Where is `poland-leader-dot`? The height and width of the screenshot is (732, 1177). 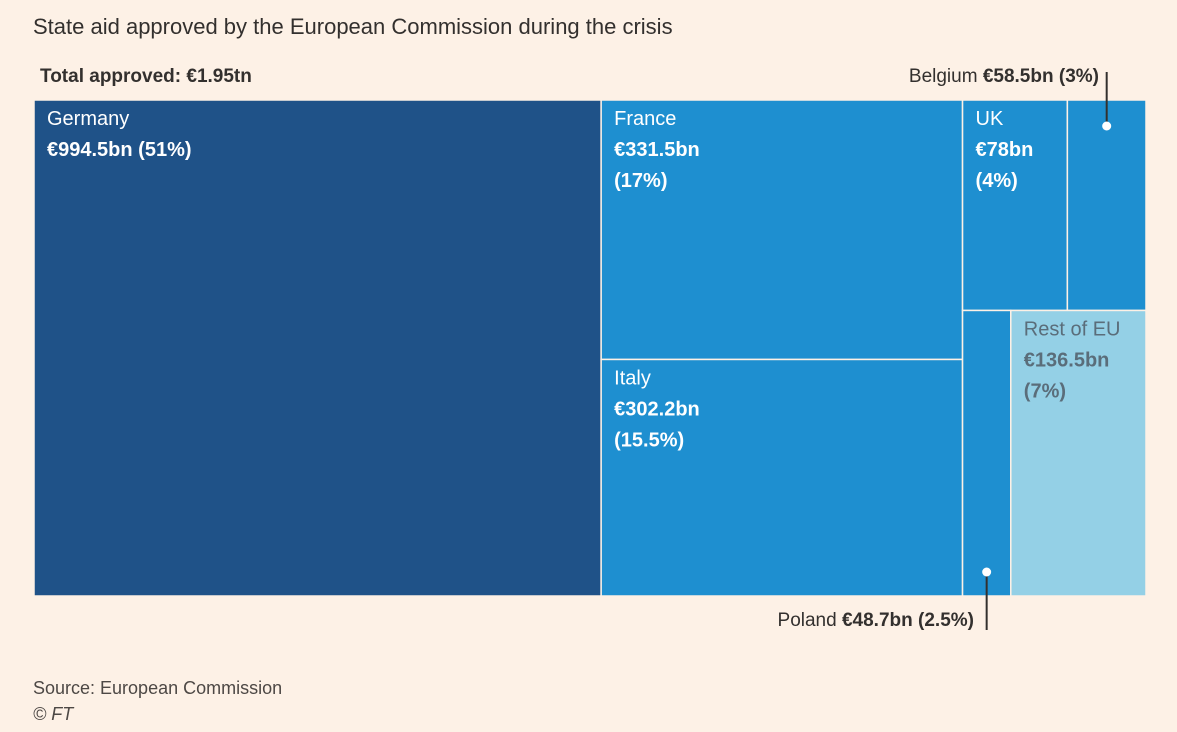 poland-leader-dot is located at coordinates (987, 572).